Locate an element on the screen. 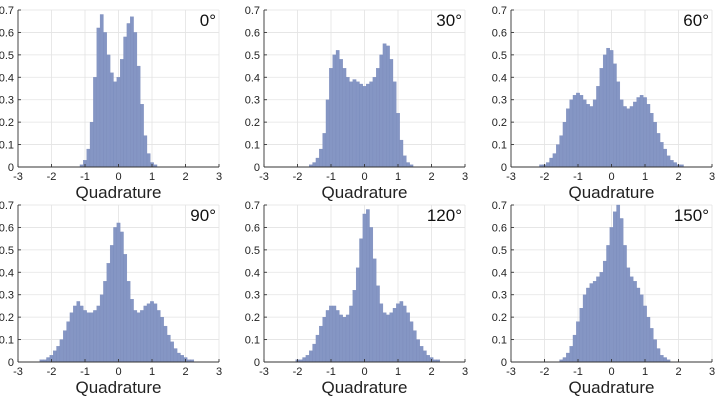 This screenshot has height=402, width=715. panel-angle-label: 60° is located at coordinates (696, 20).